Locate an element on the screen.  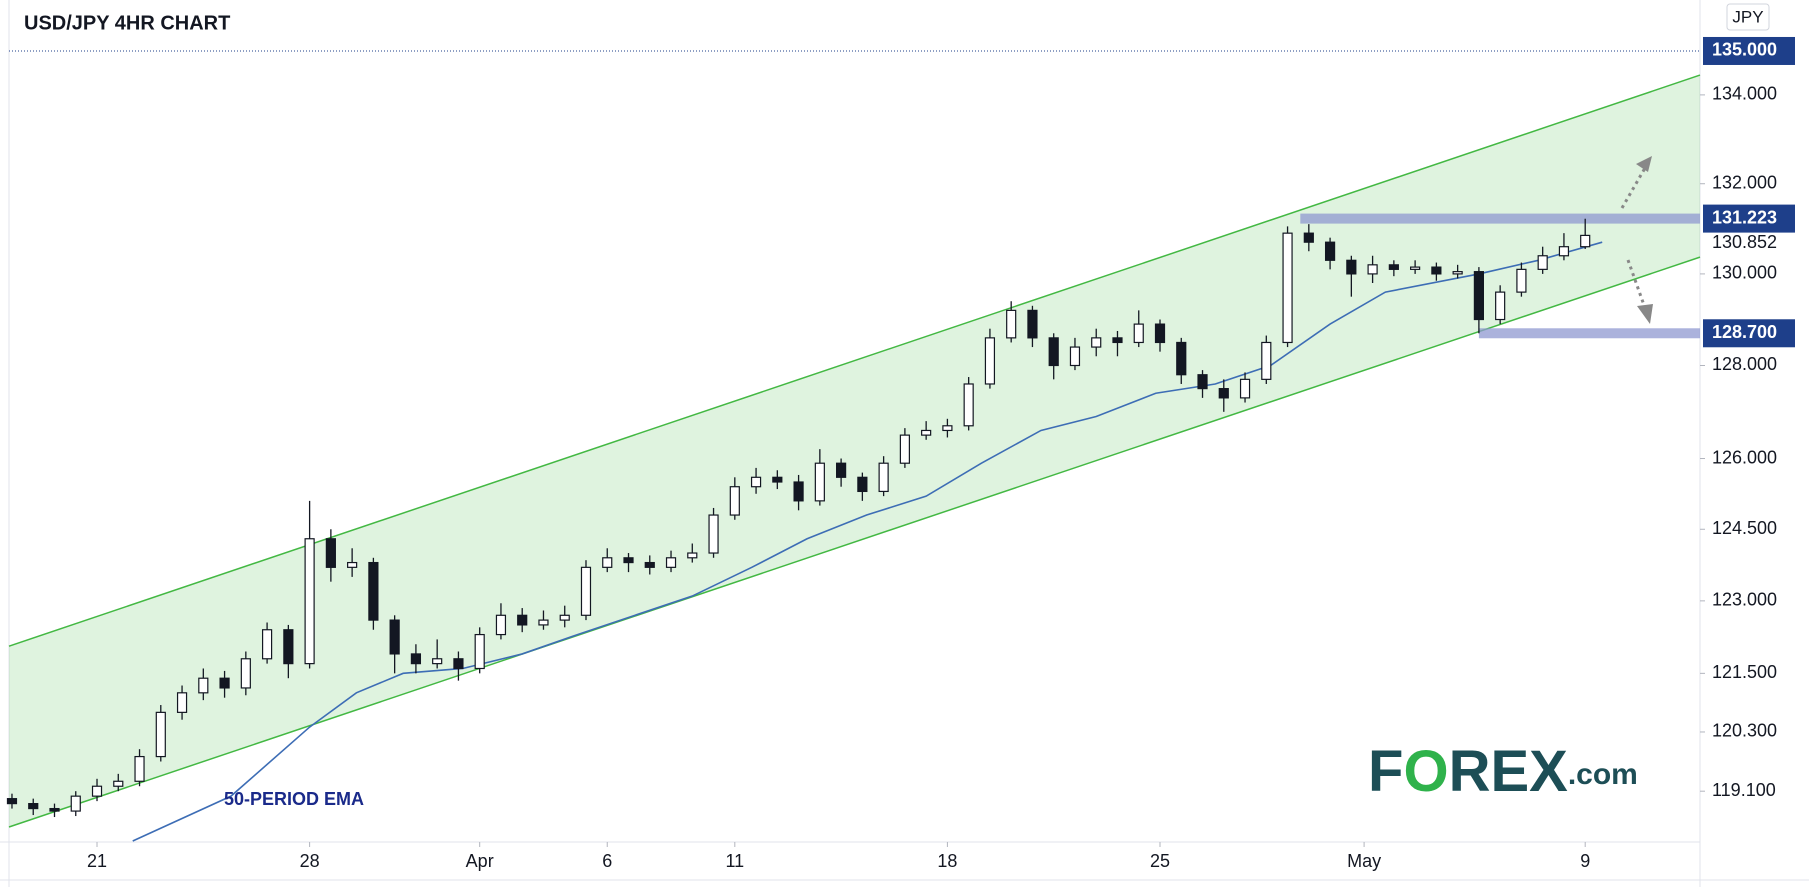
x-tick-label: 6 is located at coordinates (607, 861).